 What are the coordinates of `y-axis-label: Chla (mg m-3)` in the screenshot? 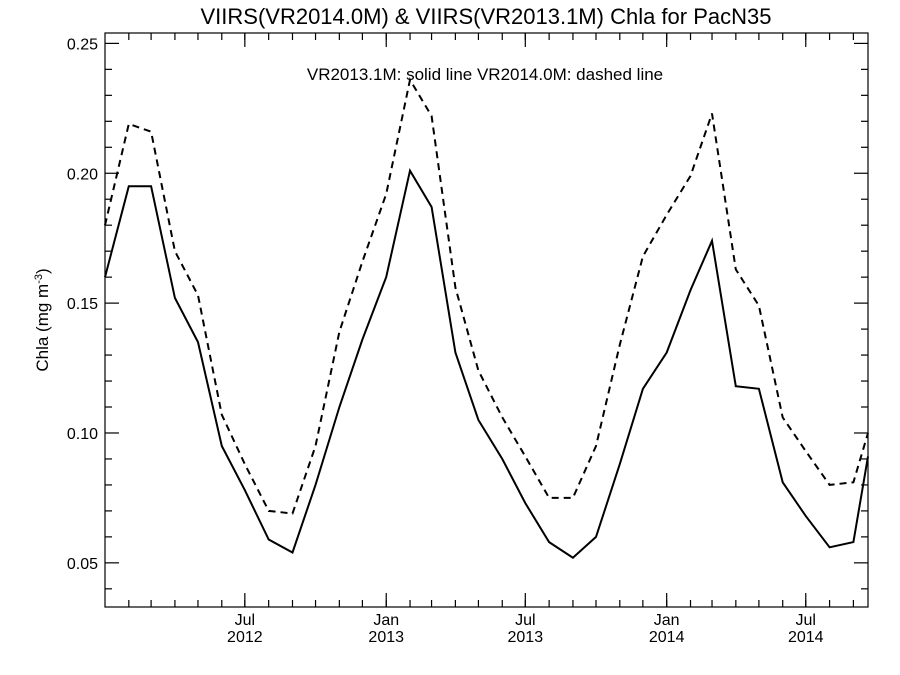 It's located at (42, 319).